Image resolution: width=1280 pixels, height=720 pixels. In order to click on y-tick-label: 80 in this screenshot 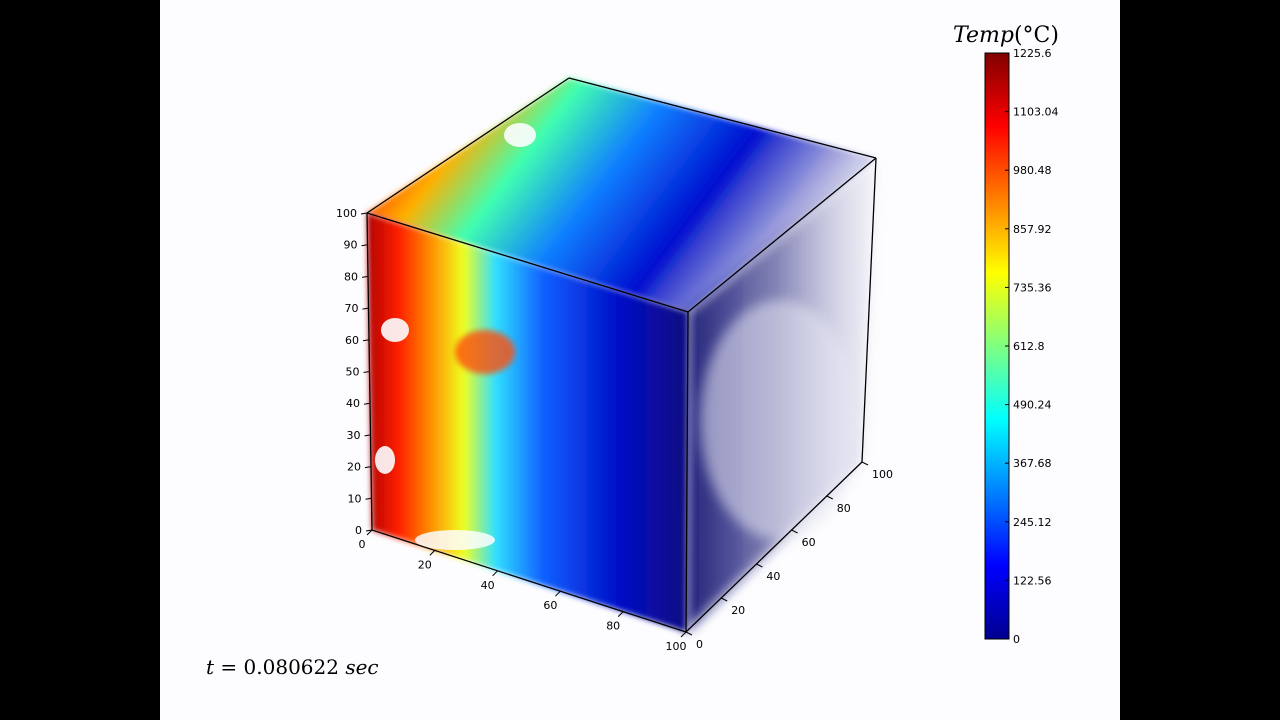, I will do `click(844, 508)`.